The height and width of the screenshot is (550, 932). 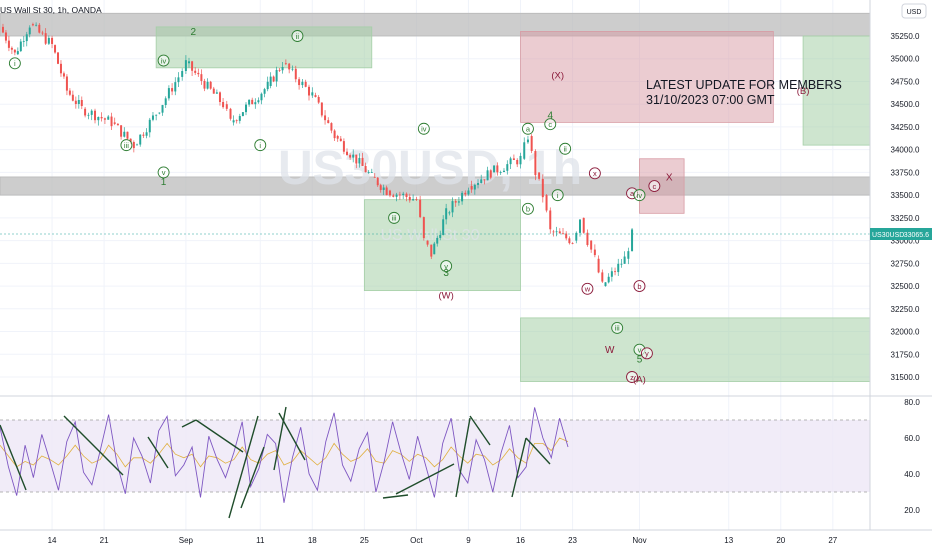 I want to click on time-tick-label: Nov, so click(x=639, y=540).